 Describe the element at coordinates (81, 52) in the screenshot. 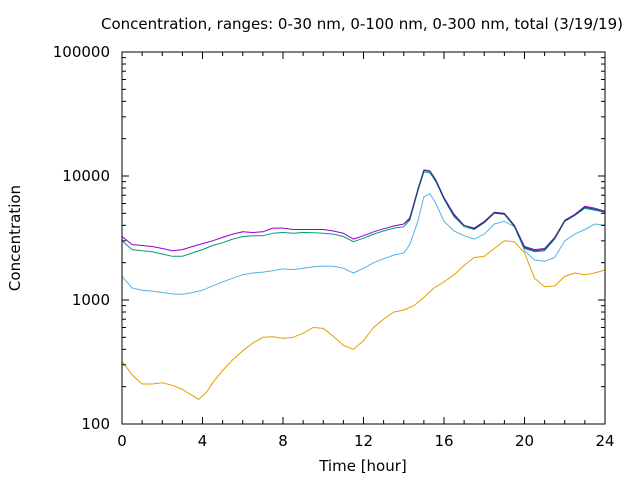

I see `y-tick-label: 100000` at that location.